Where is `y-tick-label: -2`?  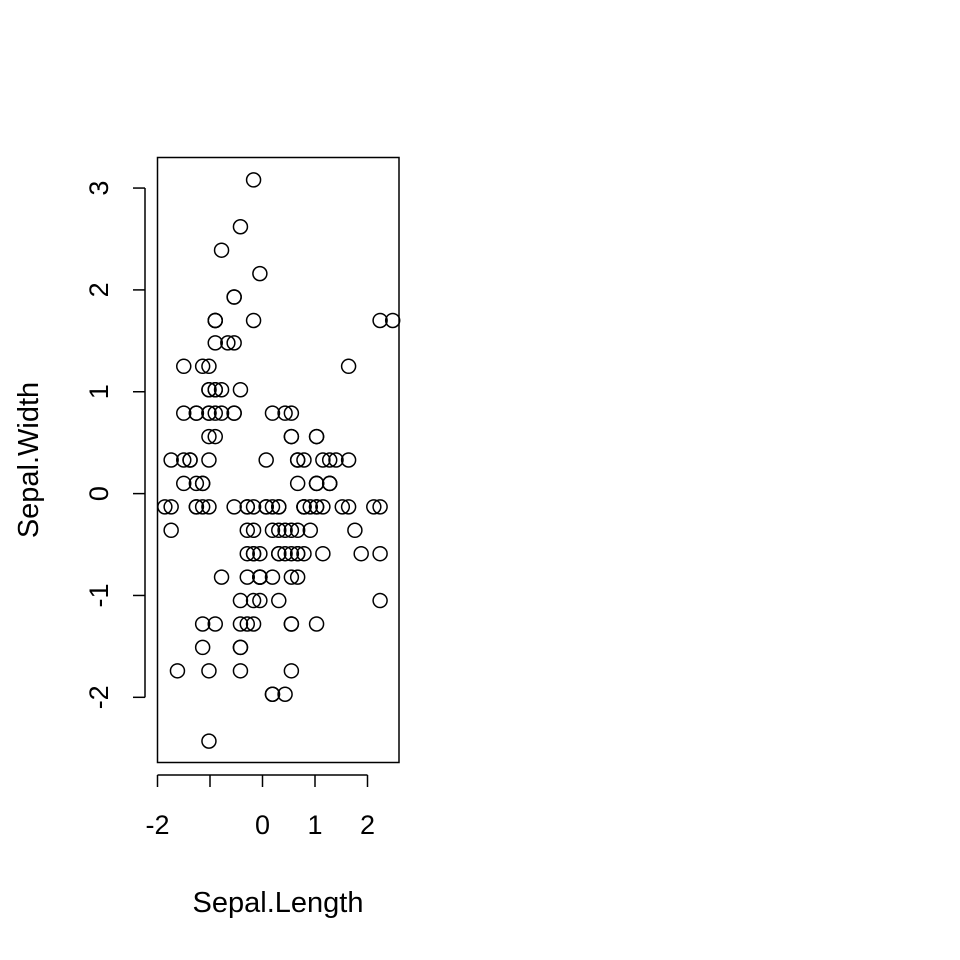 y-tick-label: -2 is located at coordinates (99, 697).